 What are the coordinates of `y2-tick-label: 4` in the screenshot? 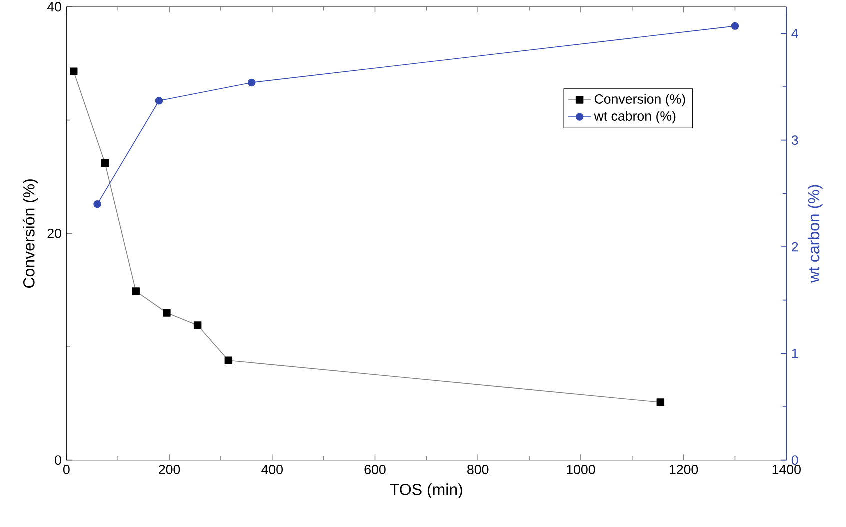 It's located at (795, 33).